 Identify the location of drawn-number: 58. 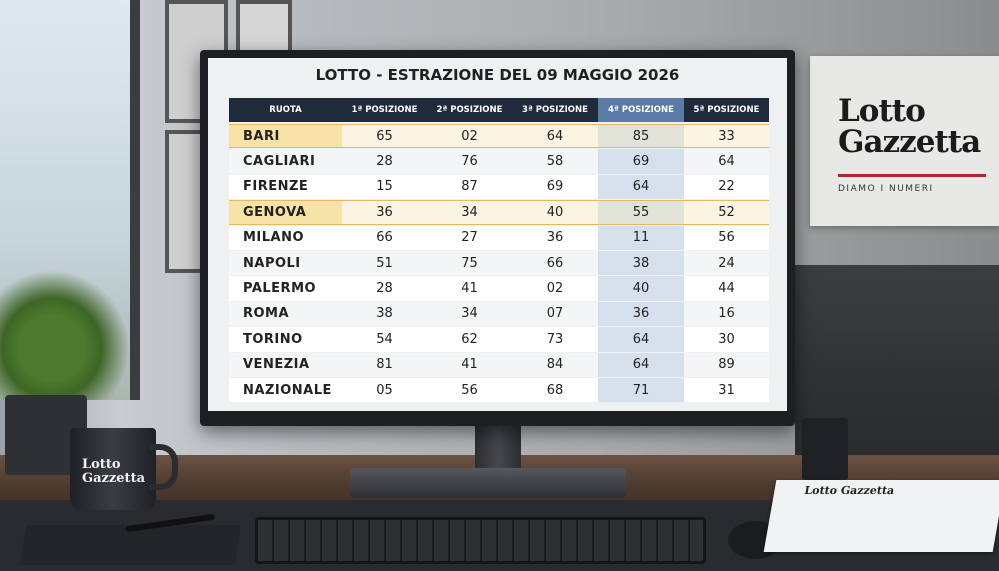
(555, 161).